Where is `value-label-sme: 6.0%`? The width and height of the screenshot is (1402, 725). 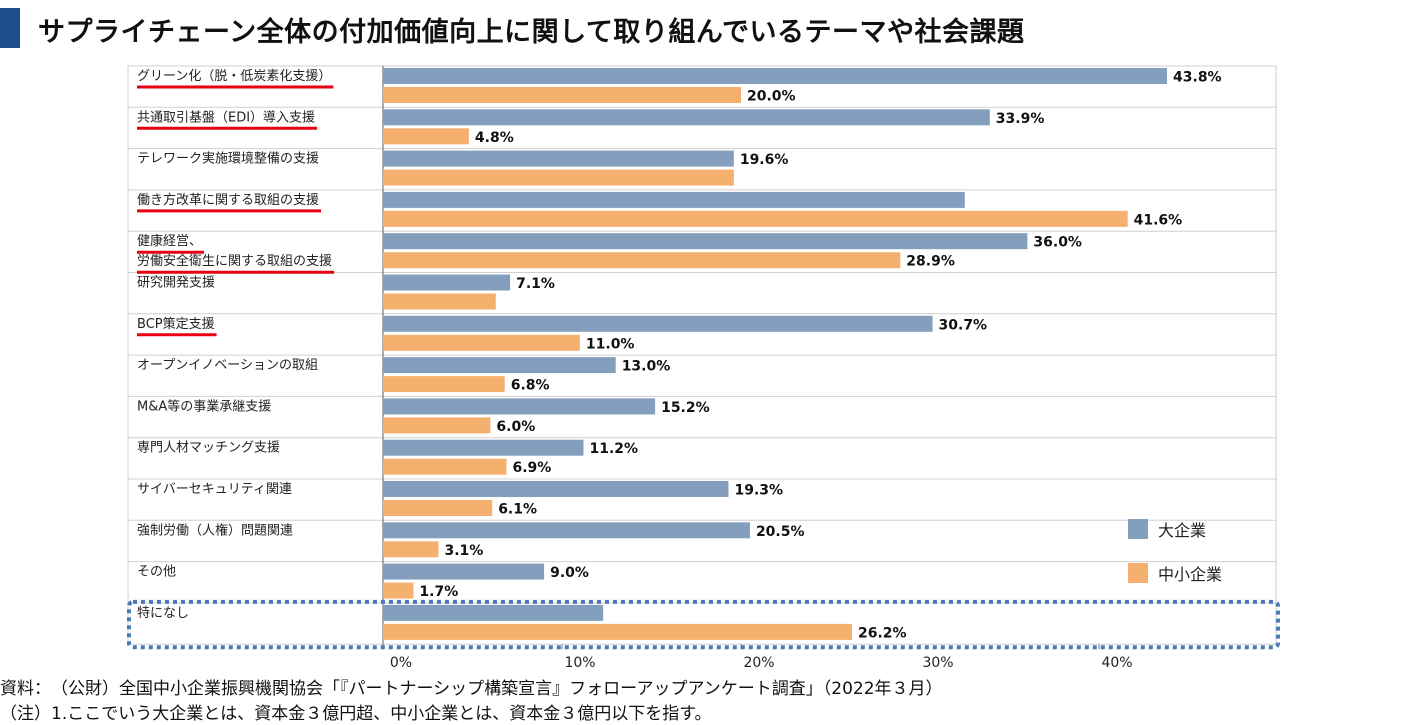 value-label-sme: 6.0% is located at coordinates (515, 427).